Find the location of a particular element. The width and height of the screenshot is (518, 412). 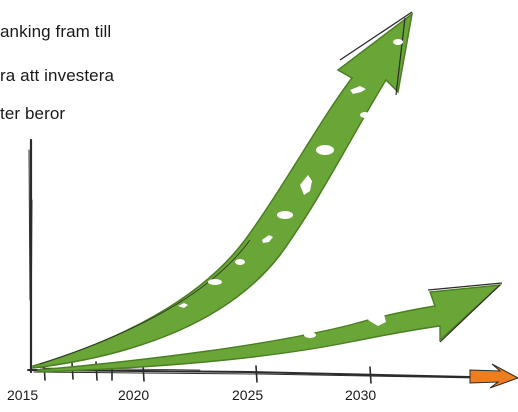

tick-2025 is located at coordinates (256, 374).